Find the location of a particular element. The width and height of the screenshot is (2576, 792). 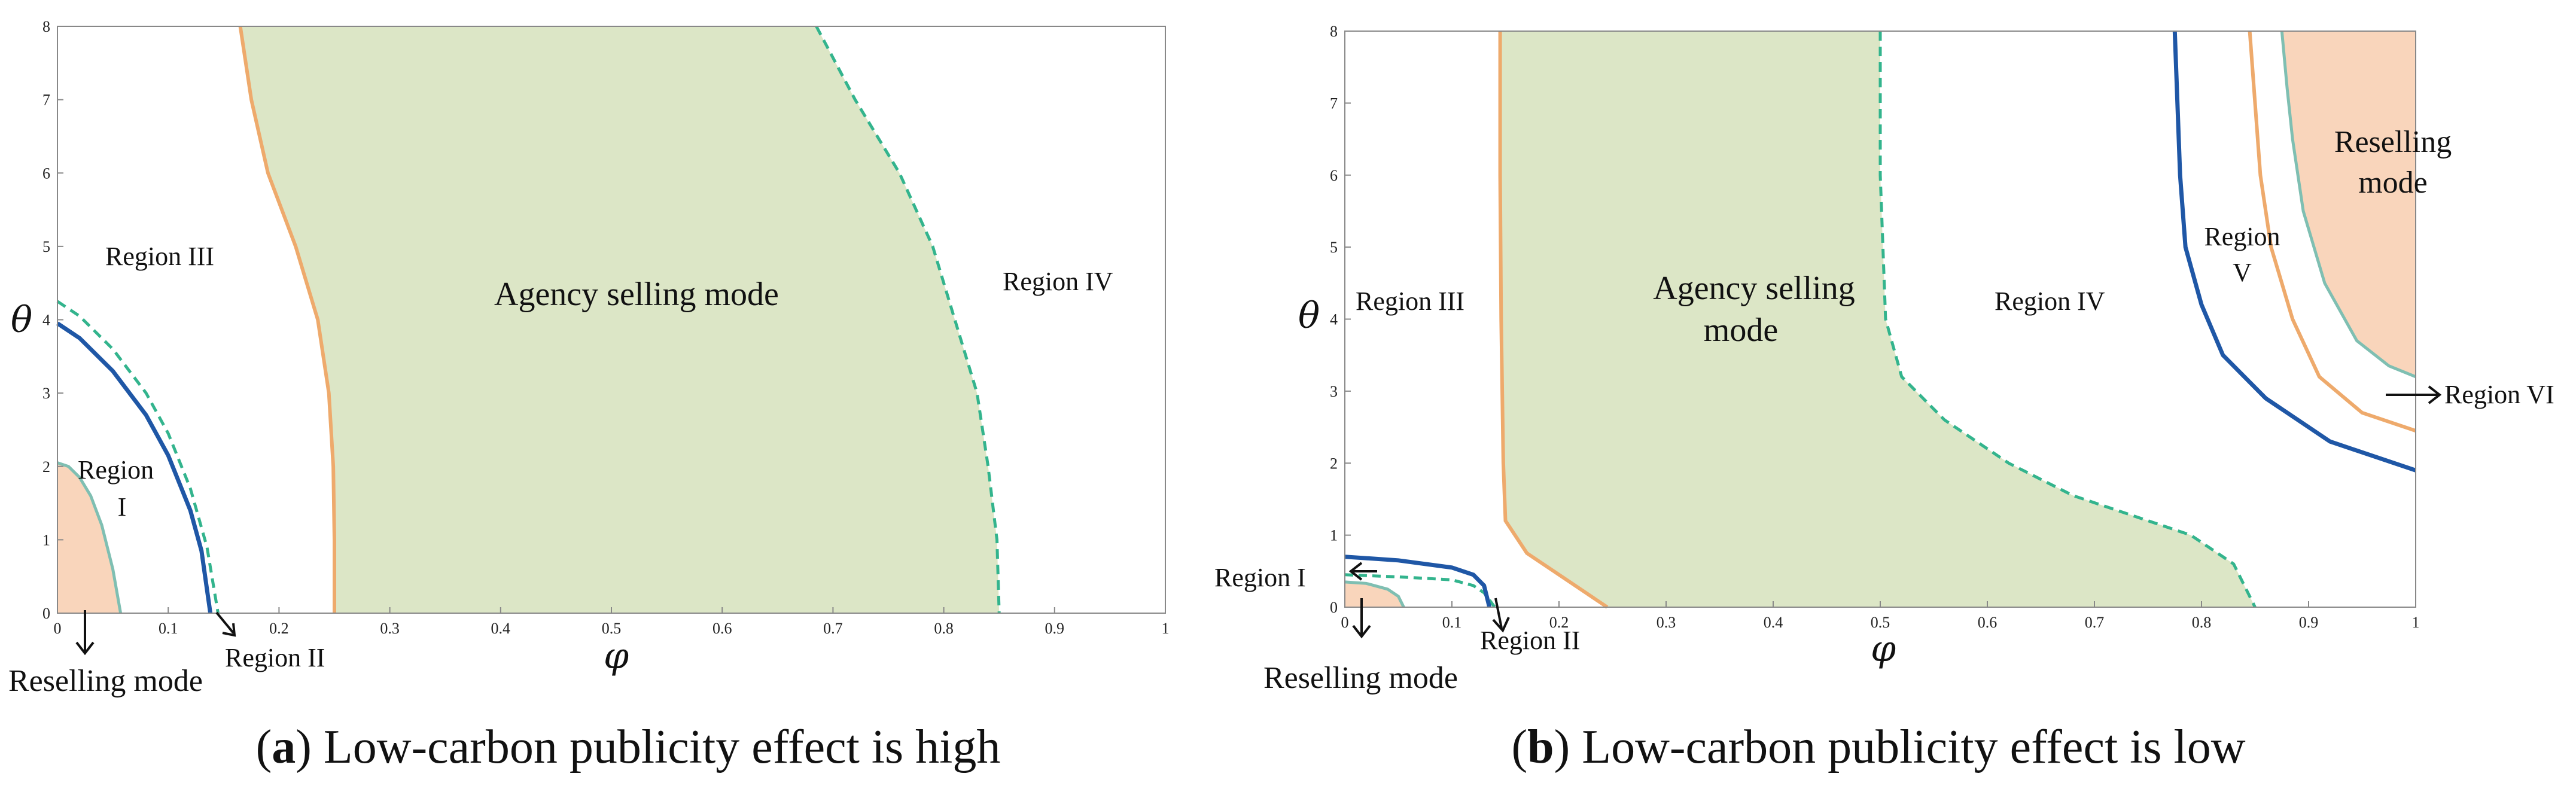

panel-b-x-axis-label: φ is located at coordinates (1883, 649).